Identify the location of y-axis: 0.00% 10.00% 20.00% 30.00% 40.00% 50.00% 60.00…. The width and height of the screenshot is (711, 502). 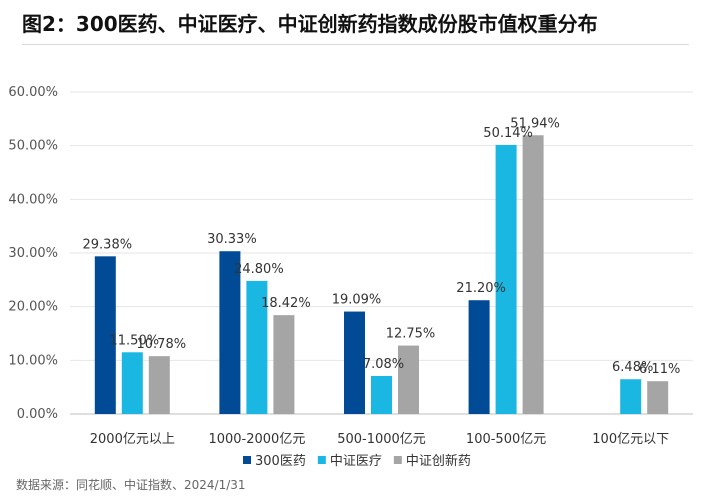
(33, 253).